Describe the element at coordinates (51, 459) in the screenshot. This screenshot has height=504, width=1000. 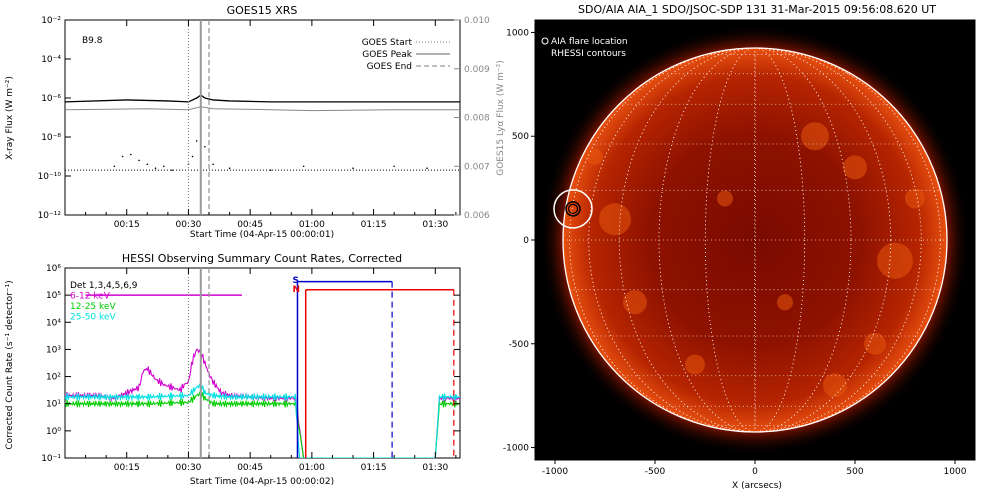
I see `hessi-ytick-label: 10⁻¹` at that location.